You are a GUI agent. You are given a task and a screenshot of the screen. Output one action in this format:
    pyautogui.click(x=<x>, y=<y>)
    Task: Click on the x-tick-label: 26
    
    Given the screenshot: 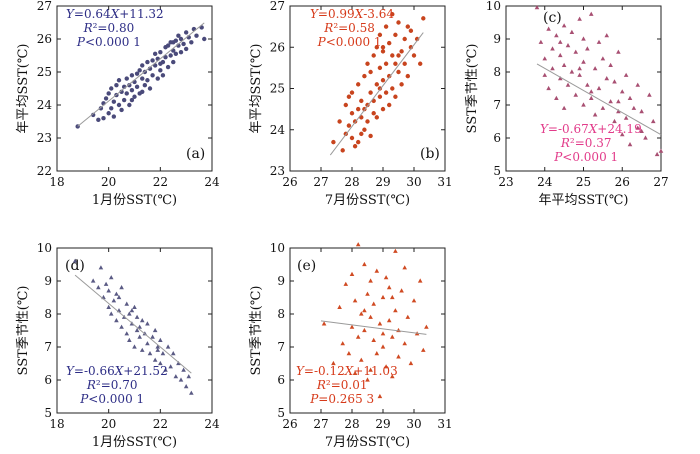 What is the action you would take?
    pyautogui.click(x=289, y=424)
    